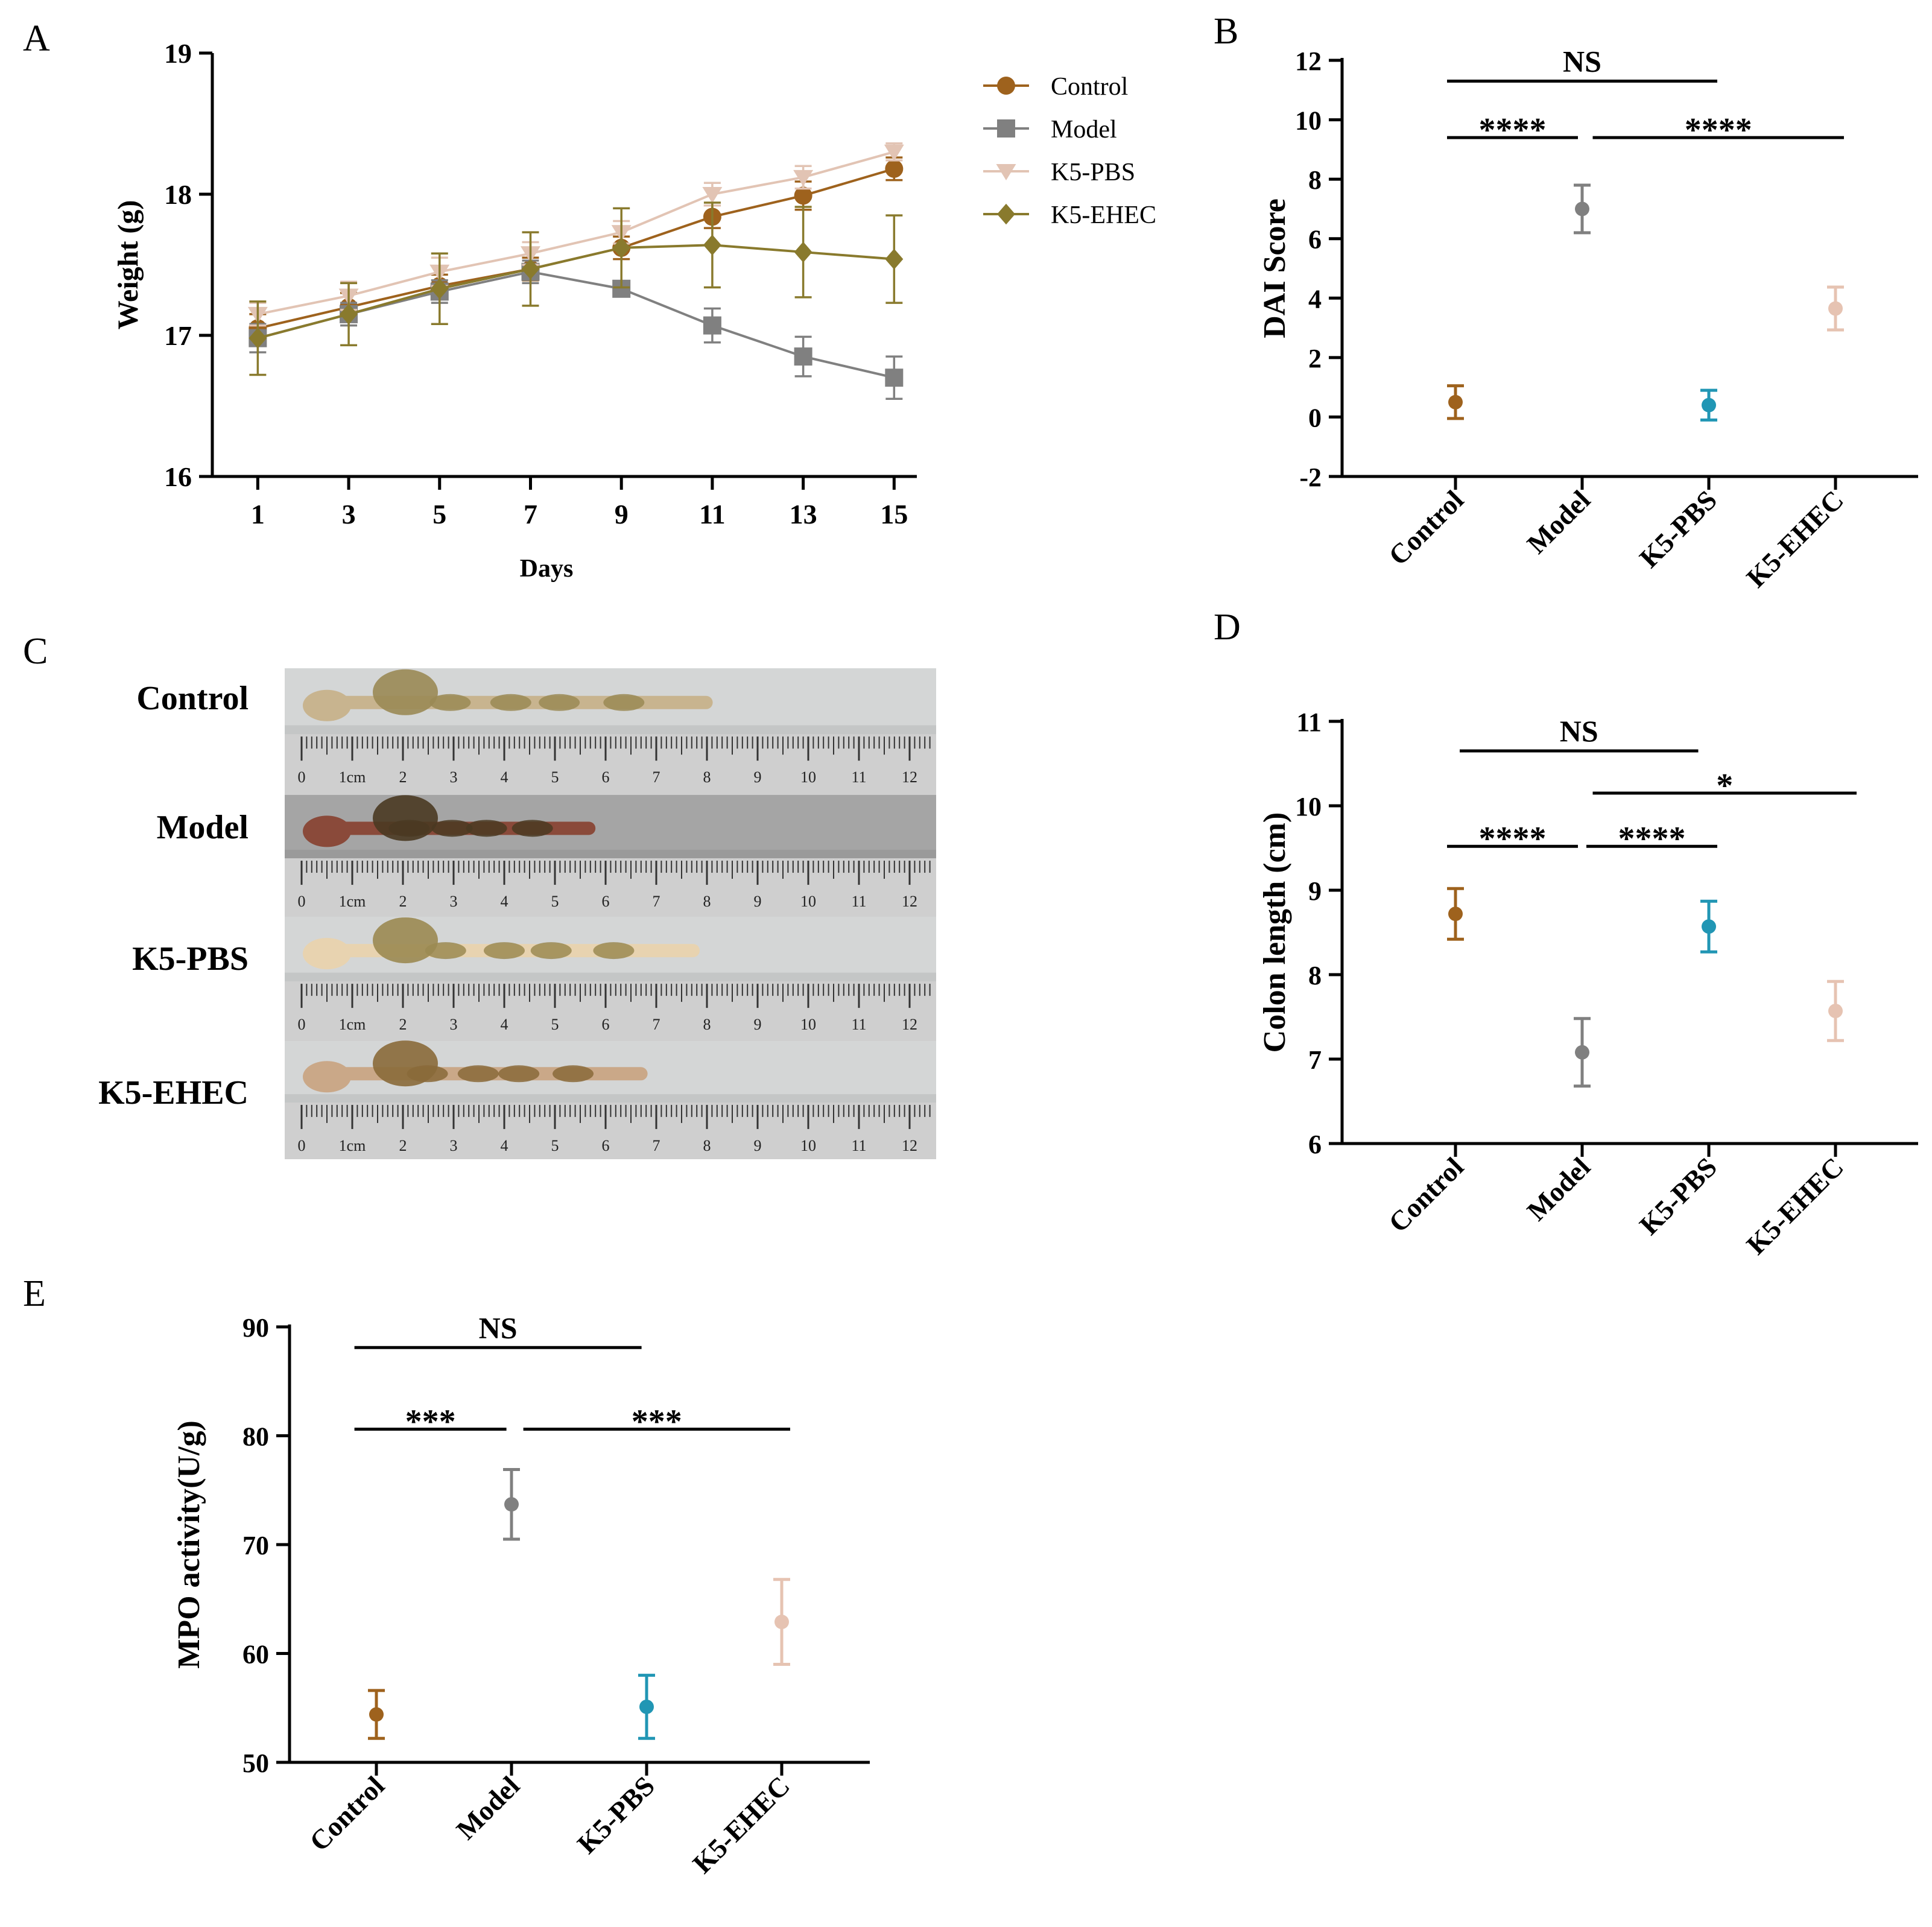  I want to click on category-label: Model, so click(487, 1808).